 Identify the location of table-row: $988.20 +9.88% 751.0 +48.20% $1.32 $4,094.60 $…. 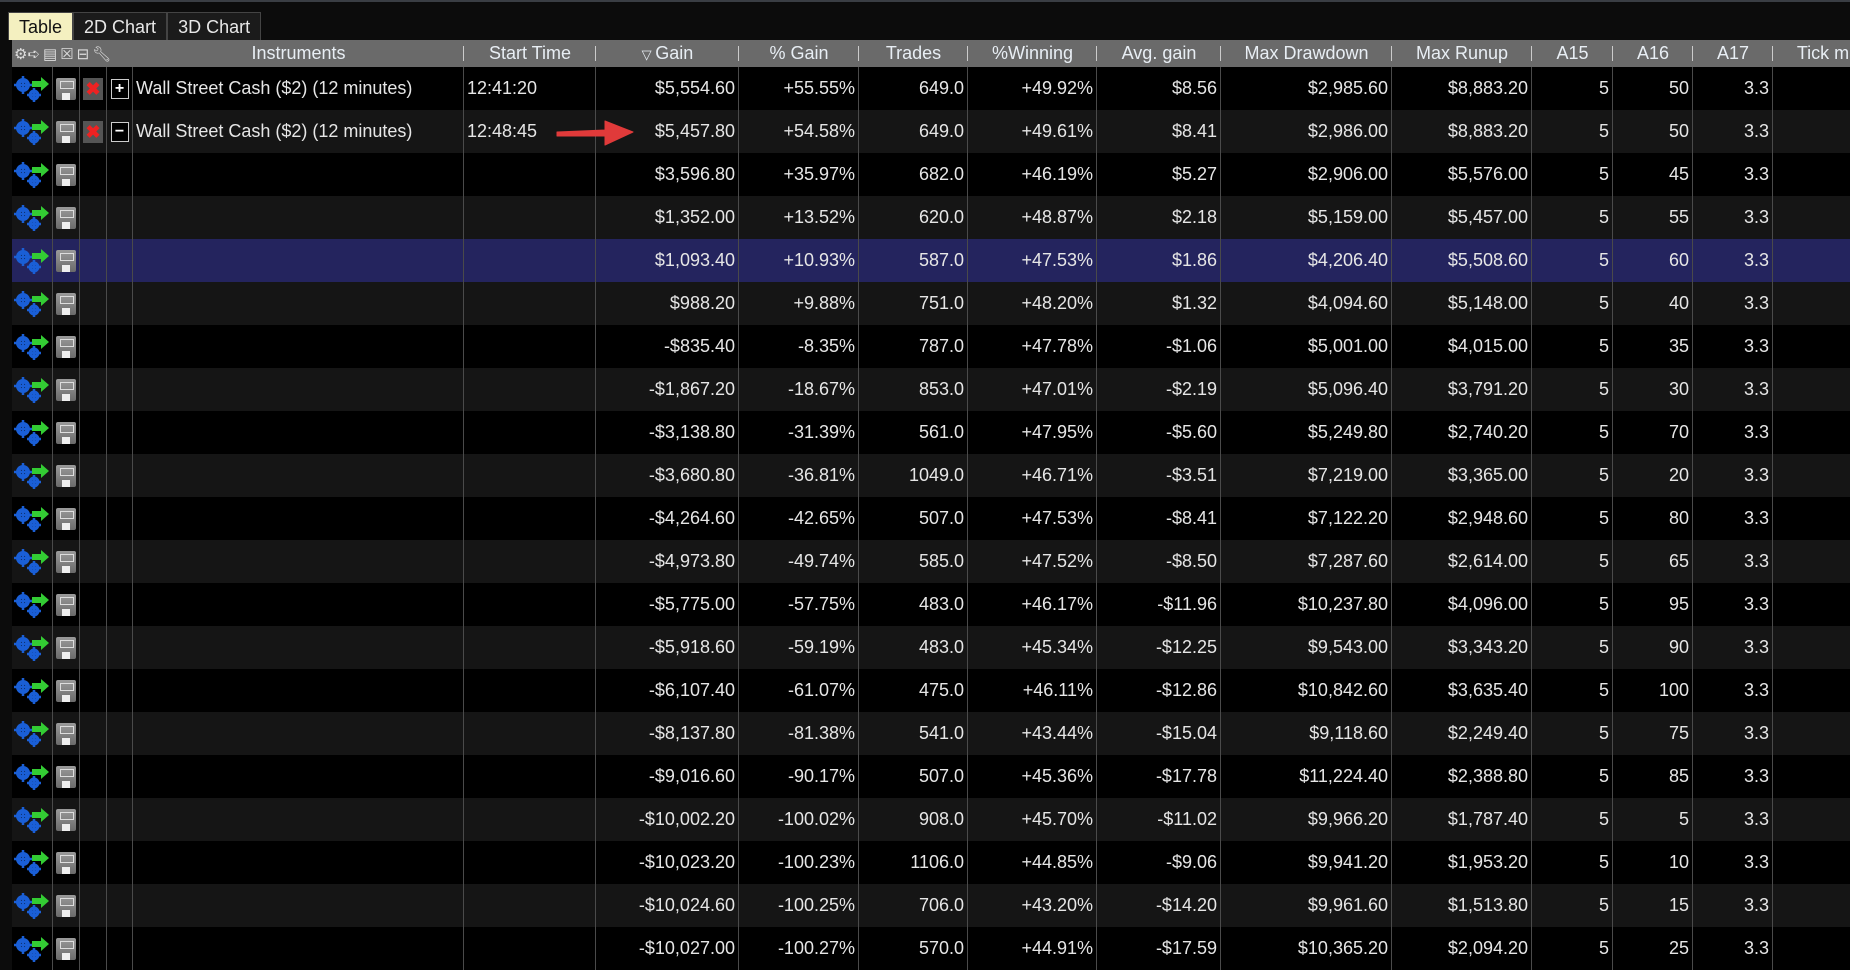
(931, 303).